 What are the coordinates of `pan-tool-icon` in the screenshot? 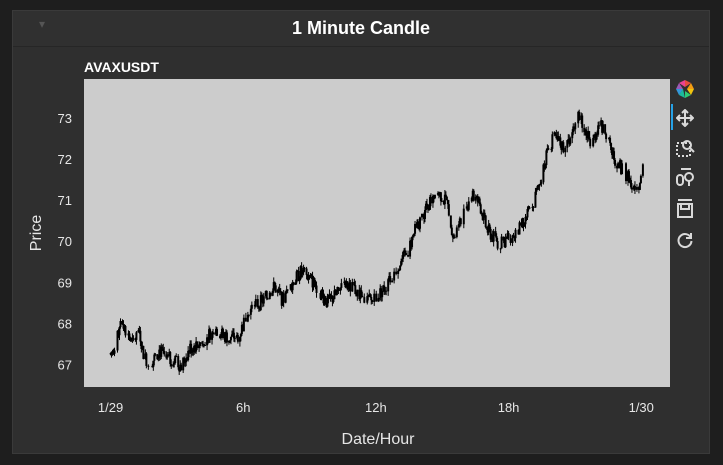 It's located at (685, 118).